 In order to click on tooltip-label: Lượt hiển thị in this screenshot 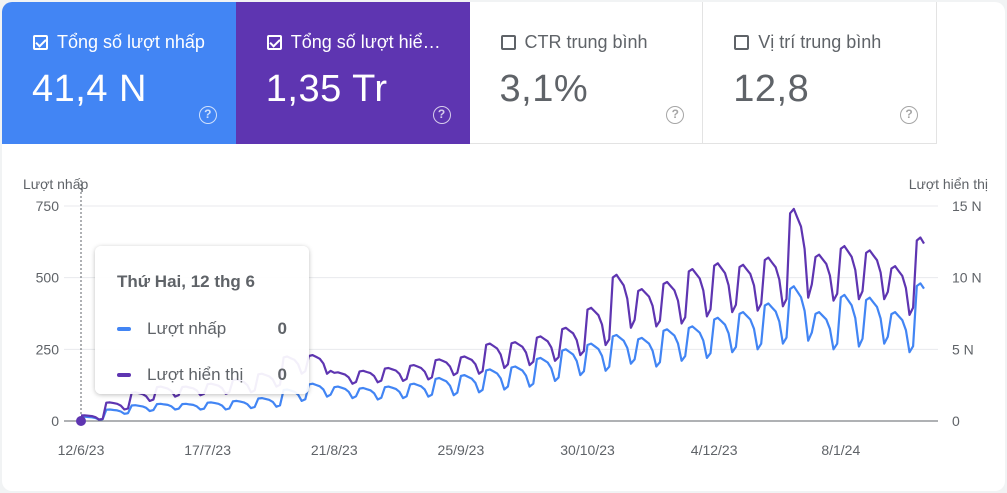, I will do `click(195, 374)`.